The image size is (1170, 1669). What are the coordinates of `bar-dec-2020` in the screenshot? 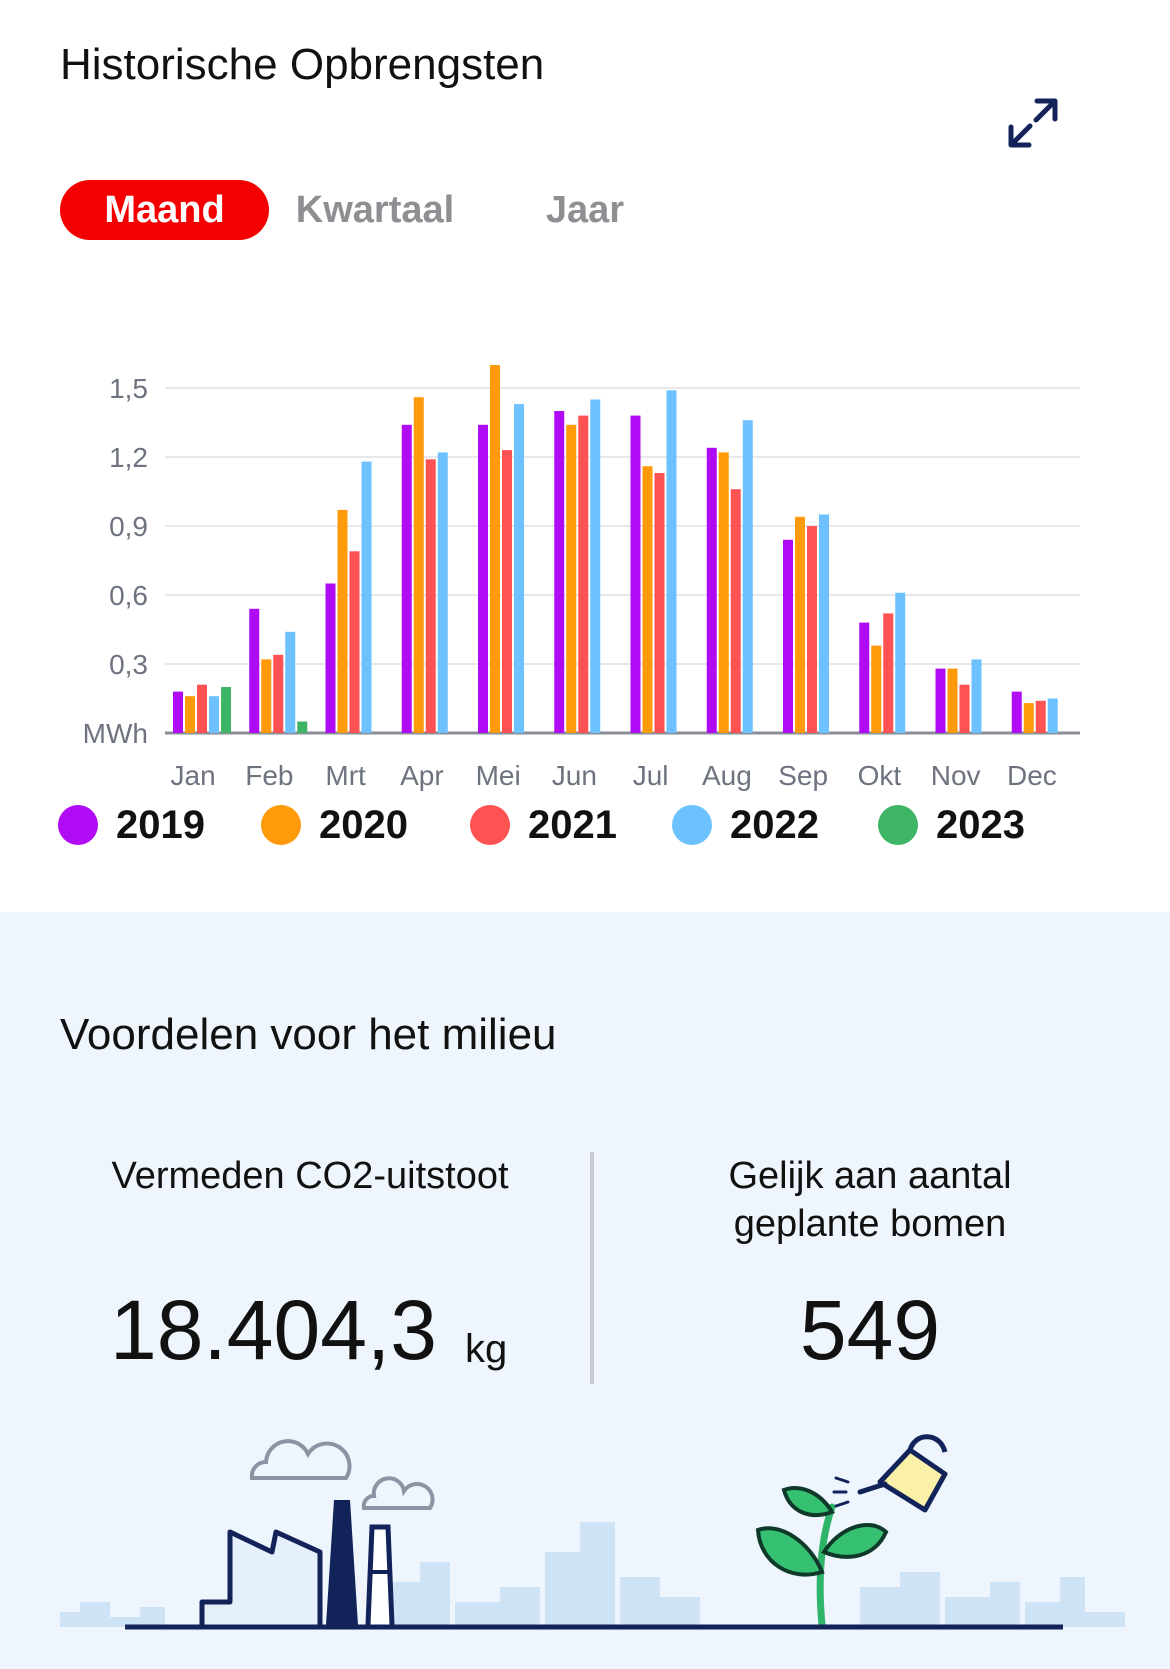 It's located at (1028, 718).